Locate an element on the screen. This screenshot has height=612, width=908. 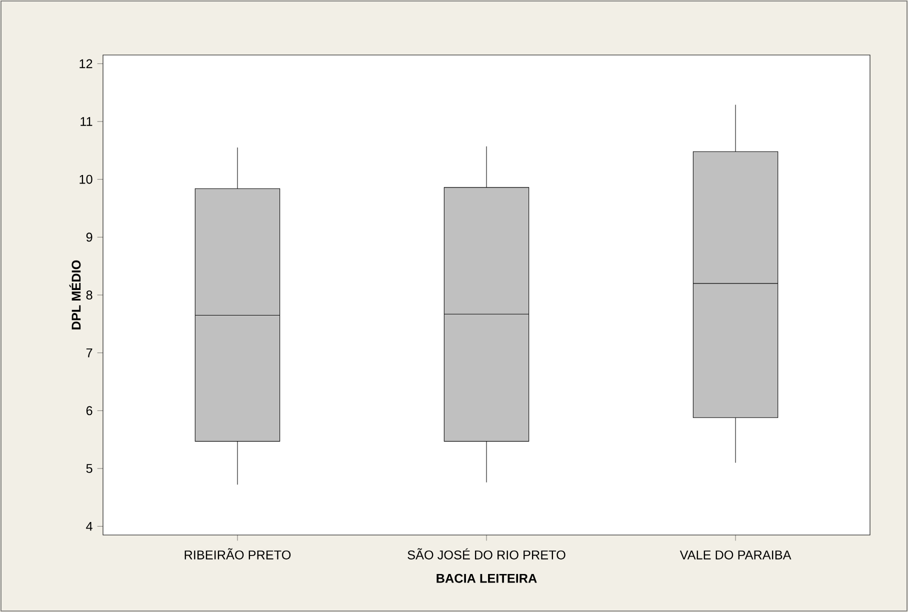
x-tick-label: RIBEIRÃO PRETO is located at coordinates (237, 554).